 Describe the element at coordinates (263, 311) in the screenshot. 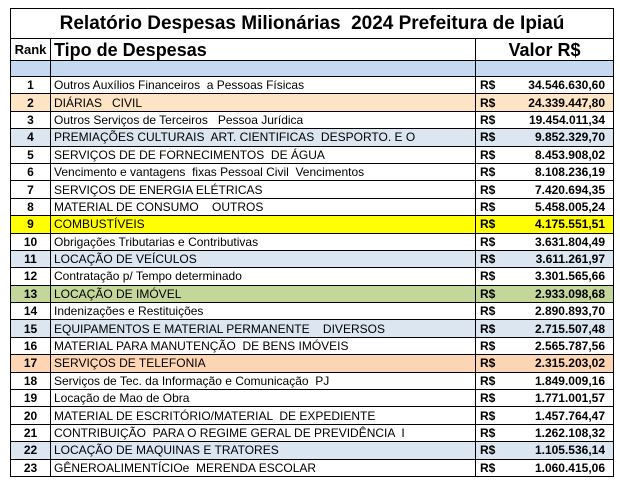

I see `expense-type: Indenizações e Restituições` at that location.